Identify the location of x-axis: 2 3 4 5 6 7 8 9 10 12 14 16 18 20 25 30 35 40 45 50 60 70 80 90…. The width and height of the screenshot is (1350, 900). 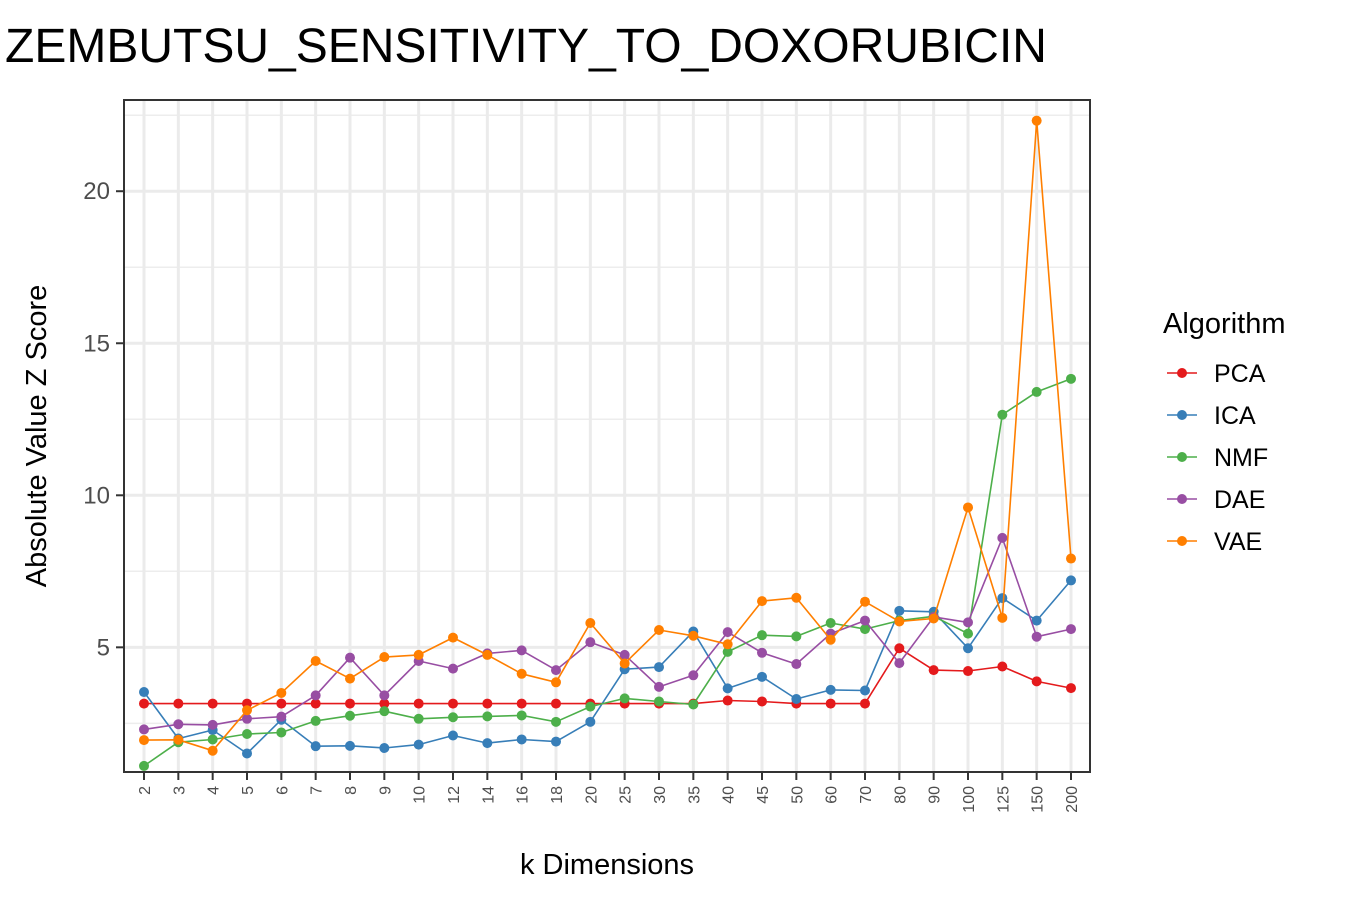
(609, 792).